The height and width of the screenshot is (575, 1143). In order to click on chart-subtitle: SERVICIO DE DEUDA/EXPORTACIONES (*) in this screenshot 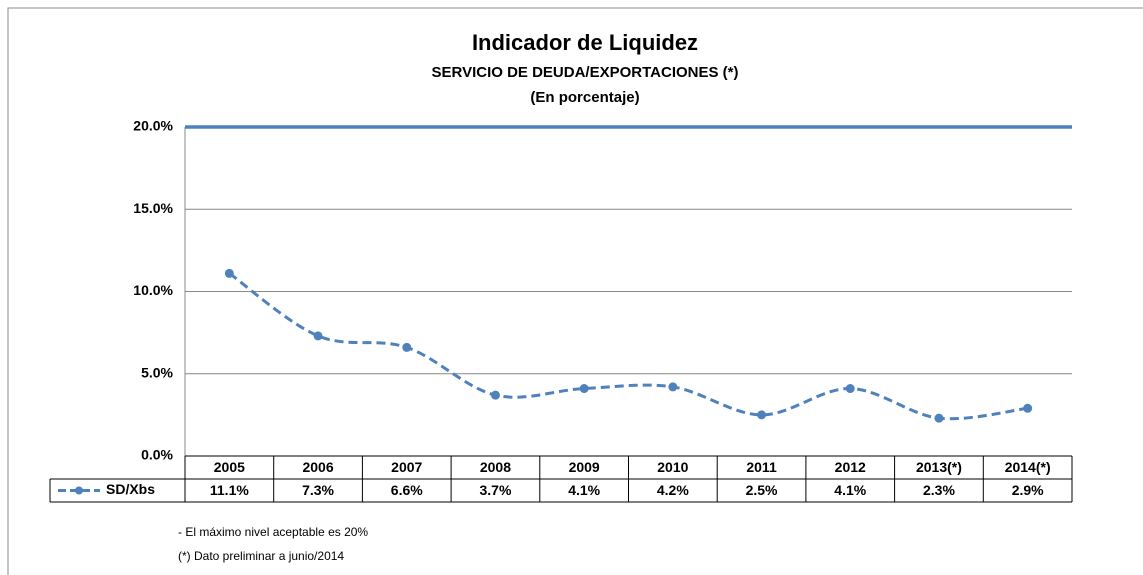, I will do `click(585, 72)`.